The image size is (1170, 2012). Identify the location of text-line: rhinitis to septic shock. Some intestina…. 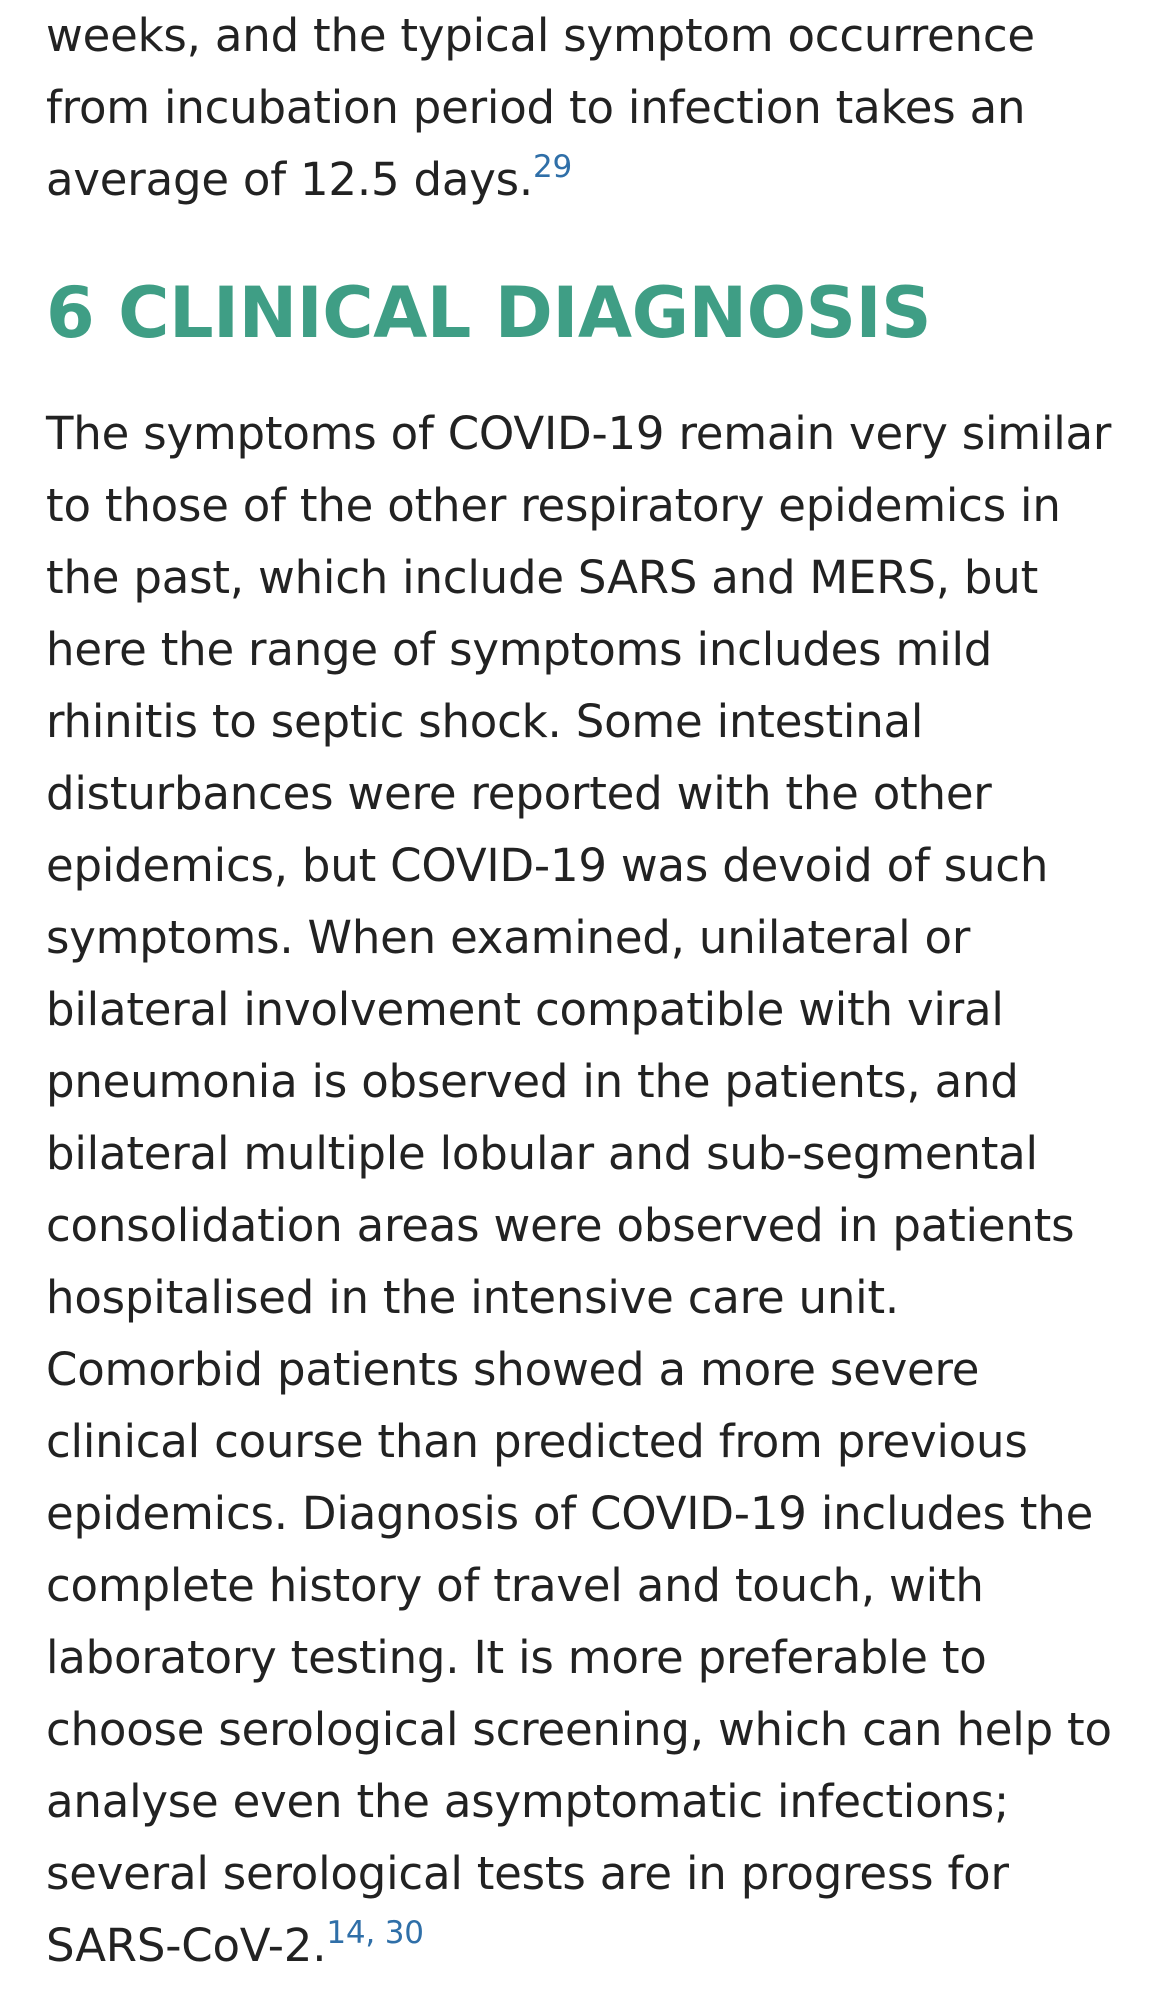
(485, 721).